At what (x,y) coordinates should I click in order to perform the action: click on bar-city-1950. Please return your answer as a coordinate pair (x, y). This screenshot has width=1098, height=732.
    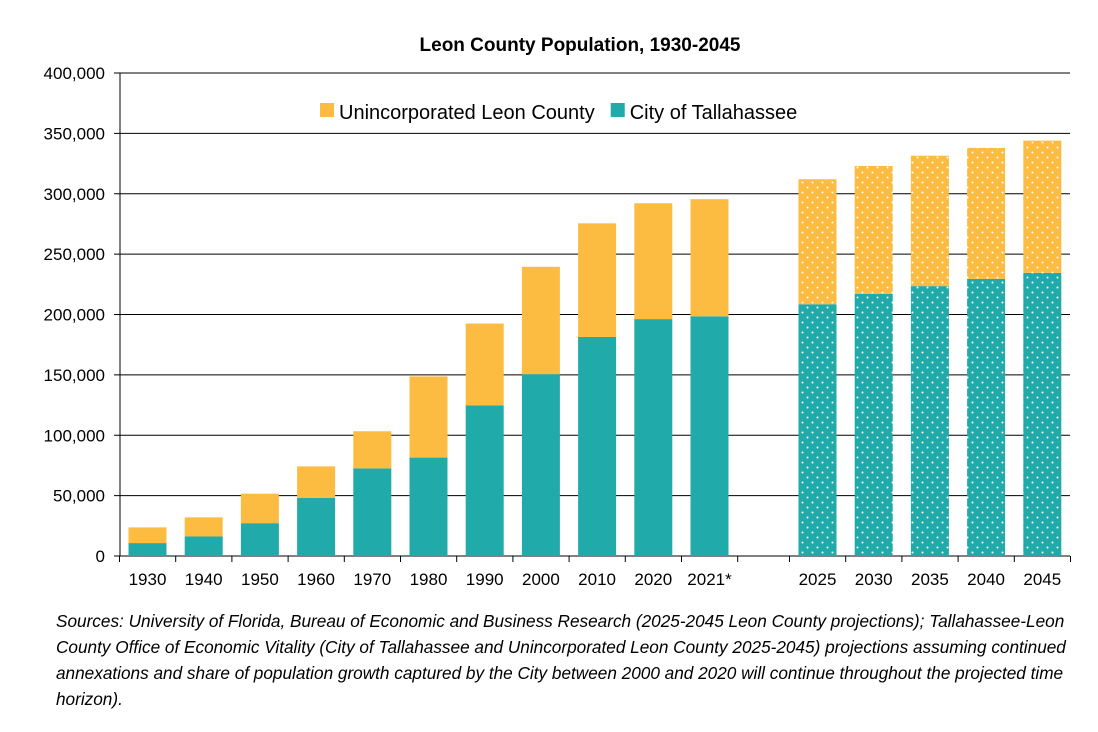
    Looking at the image, I should click on (259, 539).